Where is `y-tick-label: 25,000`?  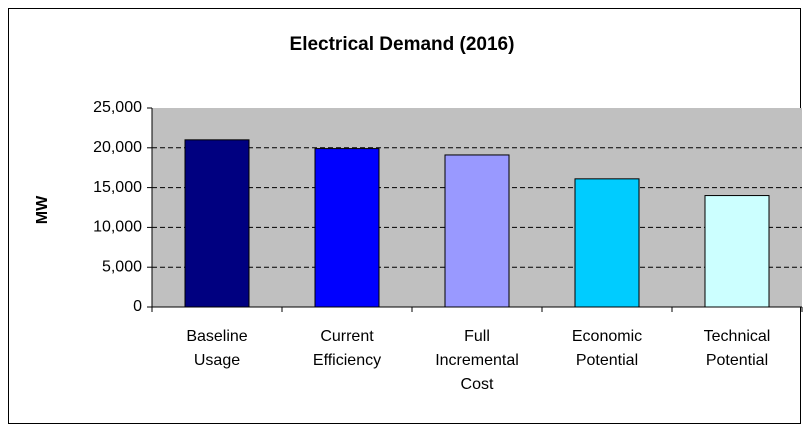
y-tick-label: 25,000 is located at coordinates (117, 107).